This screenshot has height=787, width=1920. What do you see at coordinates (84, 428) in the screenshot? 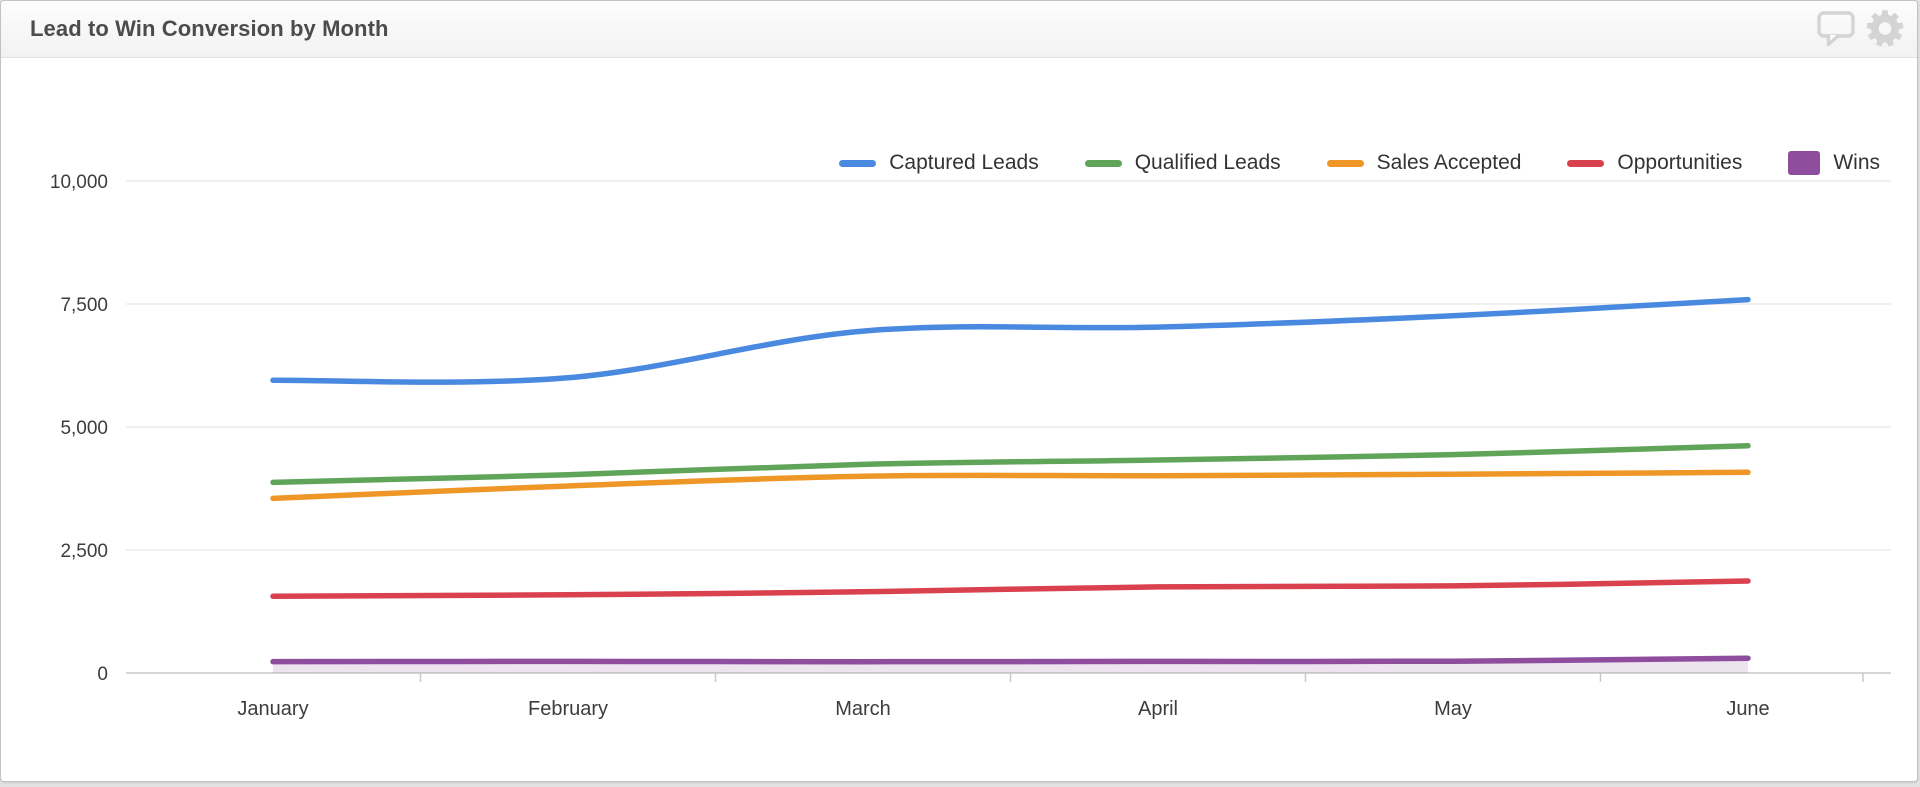
I see `y-axis-label: 5,000` at bounding box center [84, 428].